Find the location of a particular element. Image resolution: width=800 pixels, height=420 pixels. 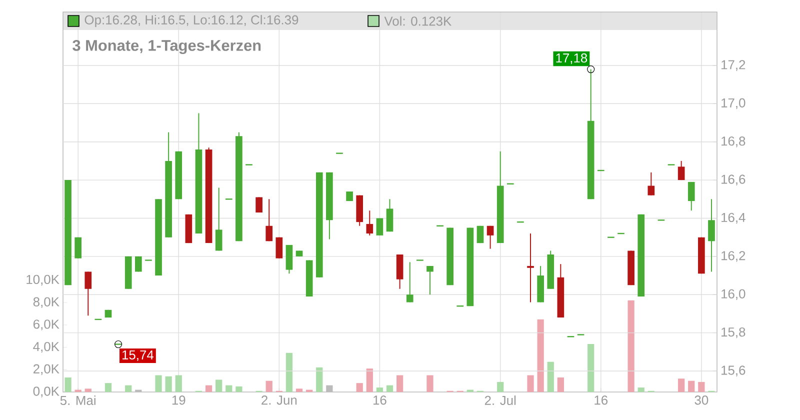

y2-tick-label: 8,0K is located at coordinates (46, 302).